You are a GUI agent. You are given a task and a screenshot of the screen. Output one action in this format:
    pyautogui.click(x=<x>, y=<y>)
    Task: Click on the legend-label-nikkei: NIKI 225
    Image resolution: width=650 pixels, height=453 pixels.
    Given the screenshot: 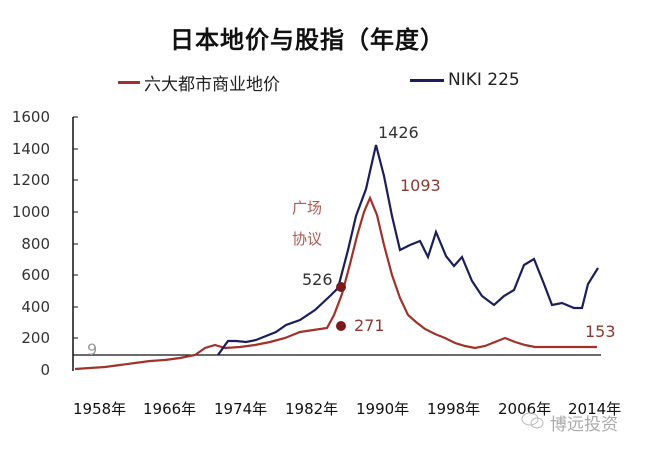 What is the action you would take?
    pyautogui.click(x=484, y=80)
    